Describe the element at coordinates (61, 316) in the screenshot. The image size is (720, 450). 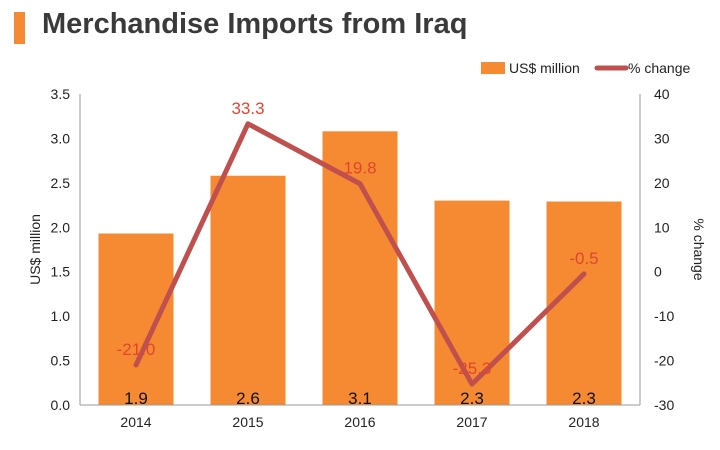
I see `y-left-tick-label: 1.0` at that location.